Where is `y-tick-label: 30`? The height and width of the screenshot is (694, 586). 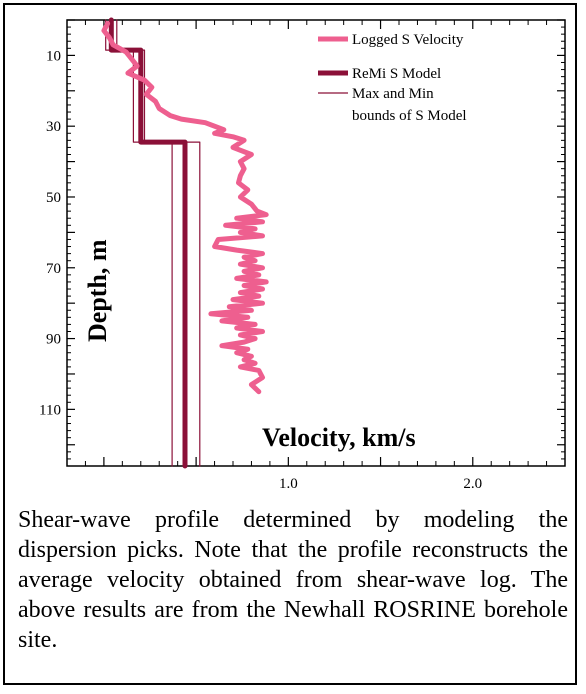 y-tick-label: 30 is located at coordinates (53, 127).